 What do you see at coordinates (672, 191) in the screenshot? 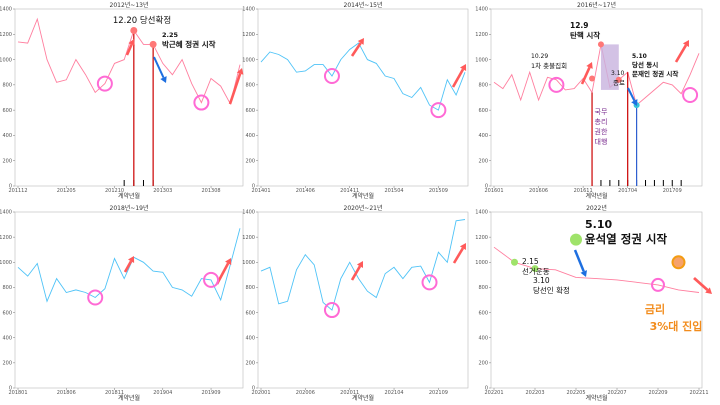
I see `x-tick-label: 201709` at bounding box center [672, 191].